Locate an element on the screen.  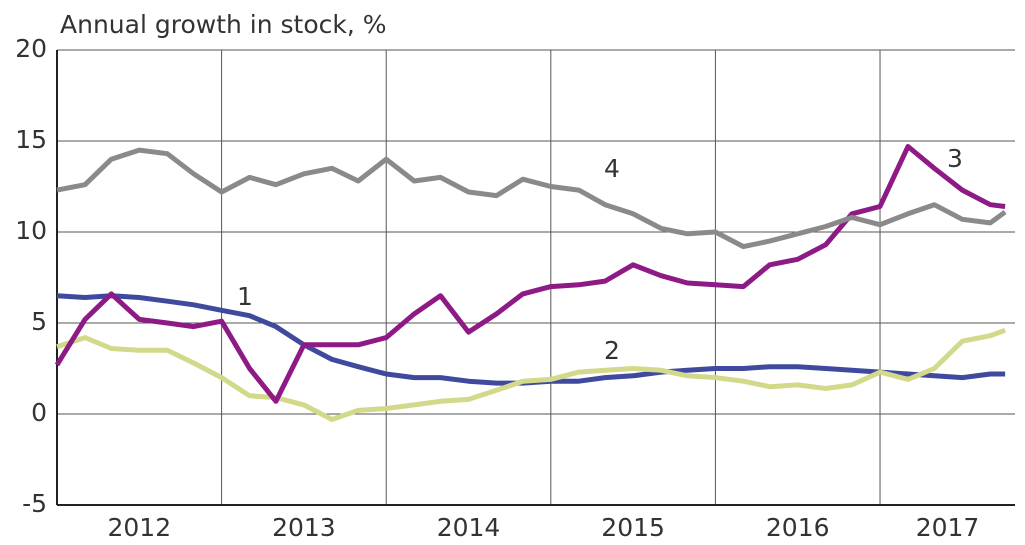
y-tick-label: 15 is located at coordinates (31, 139).